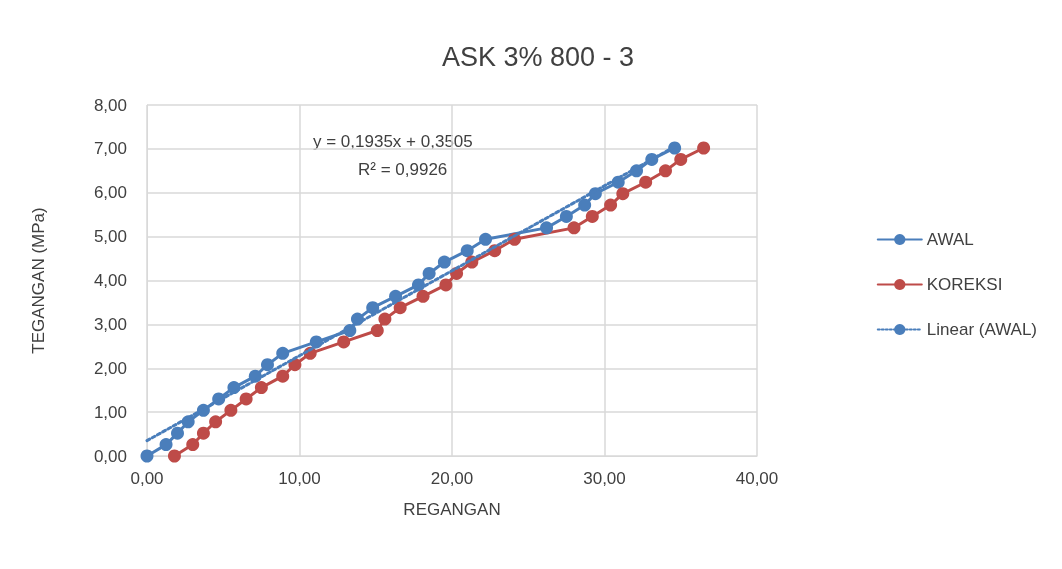 The height and width of the screenshot is (569, 1062). I want to click on x-tick-label: 10,00, so click(299, 478).